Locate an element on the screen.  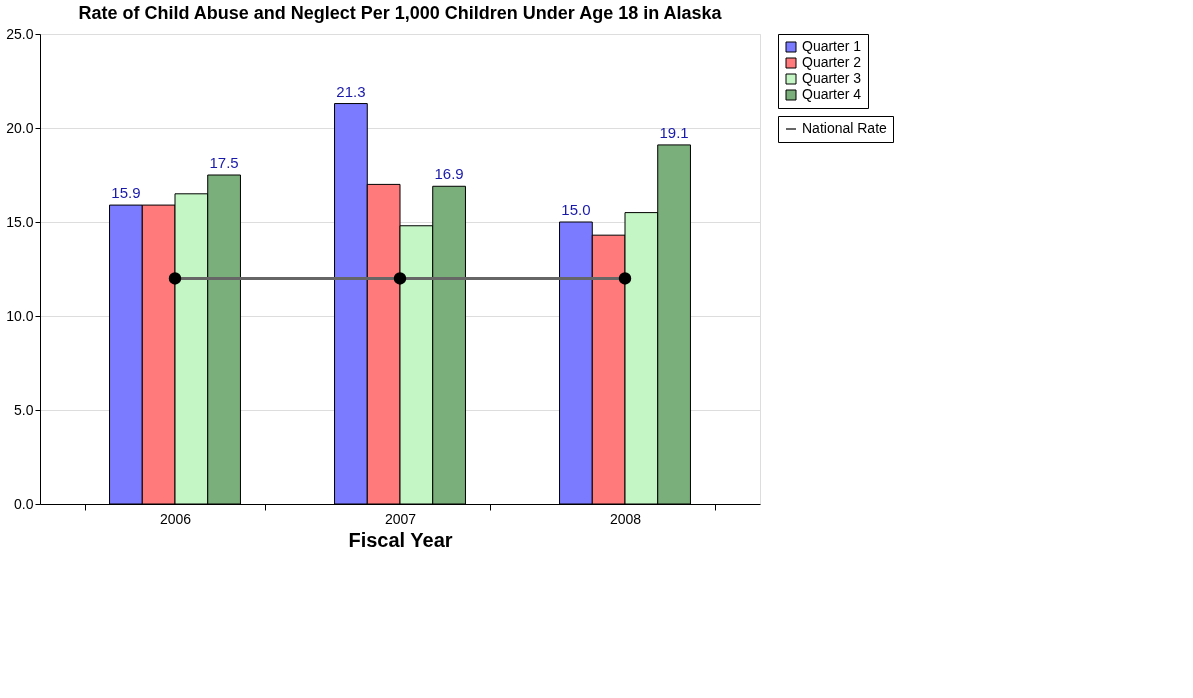
x-tick-label: 2008 is located at coordinates (625, 518).